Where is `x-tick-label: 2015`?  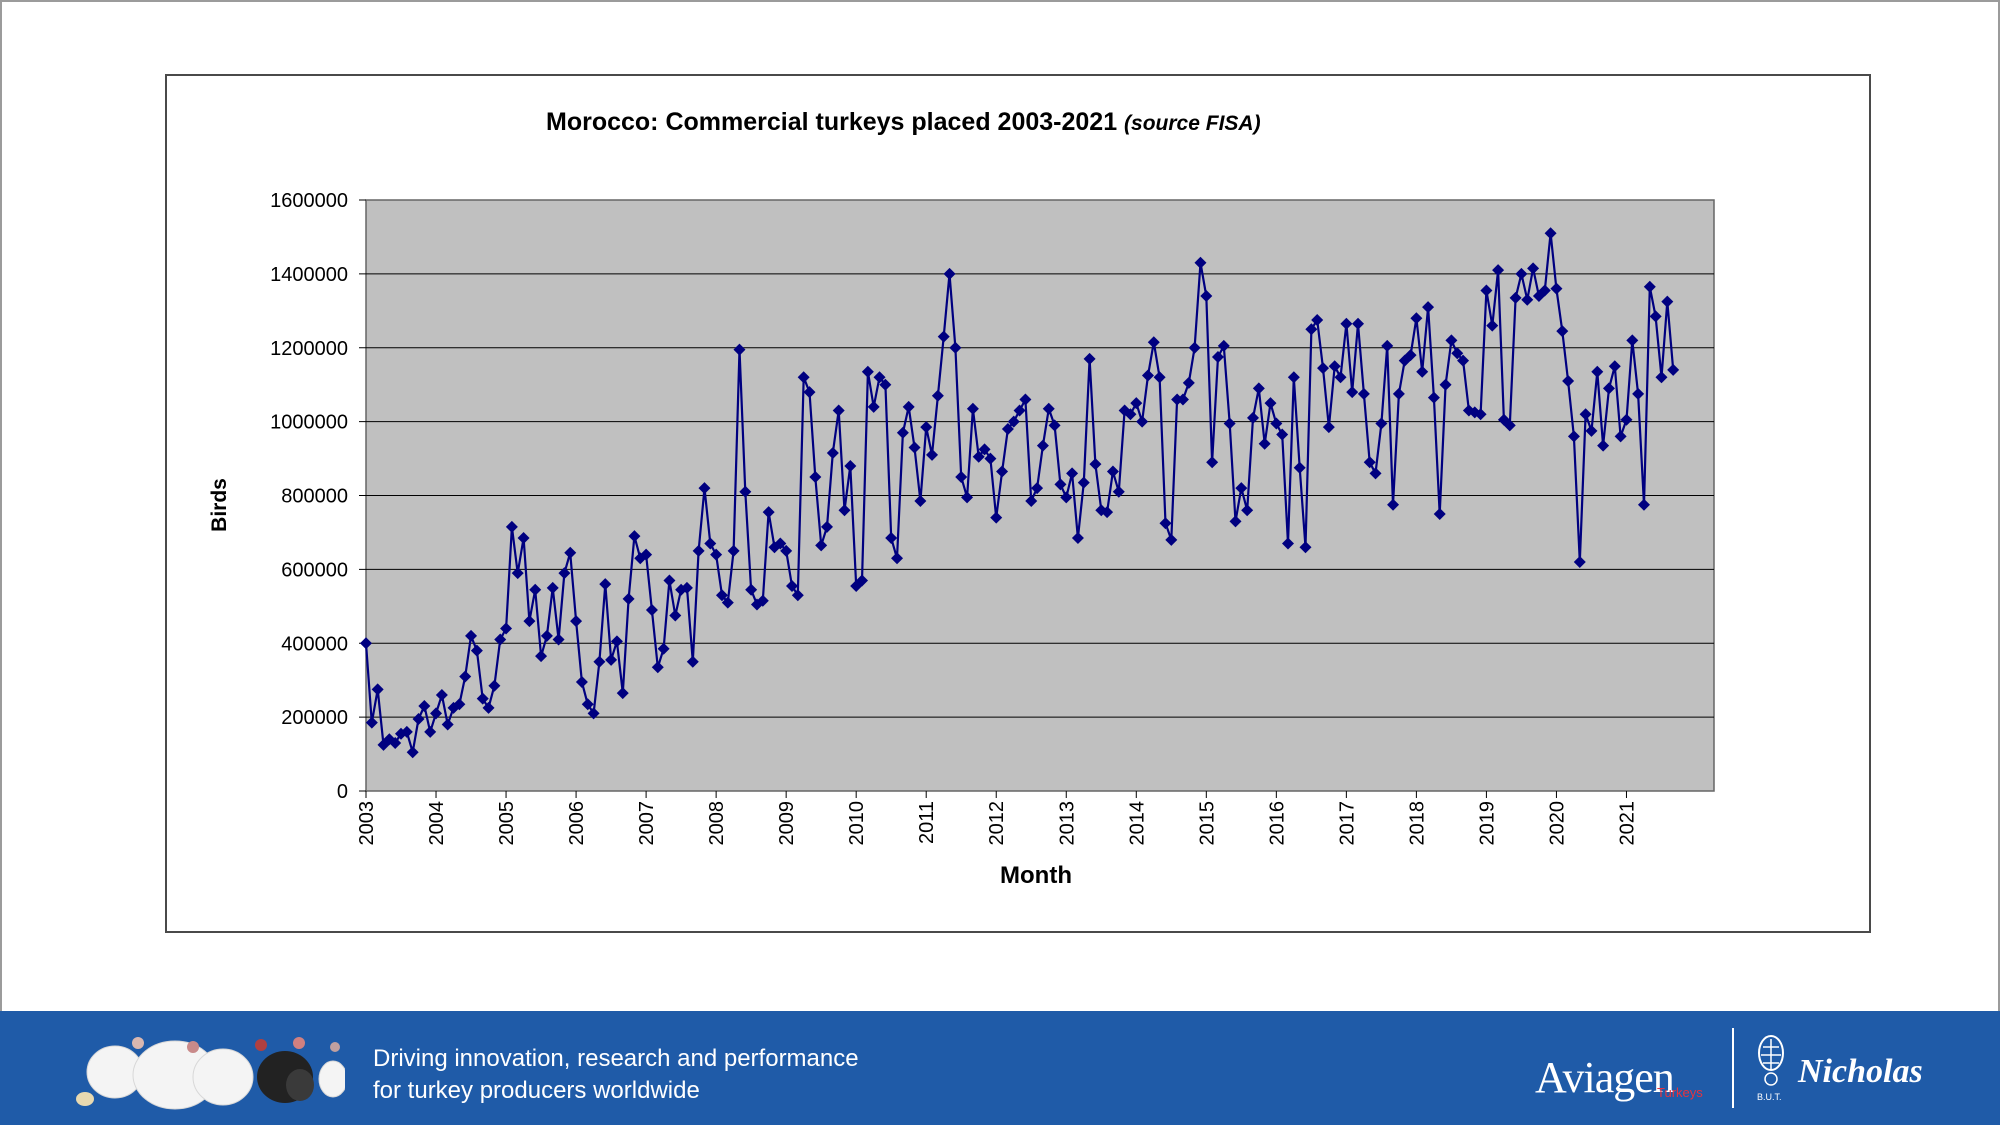
x-tick-label: 2015 is located at coordinates (1207, 823).